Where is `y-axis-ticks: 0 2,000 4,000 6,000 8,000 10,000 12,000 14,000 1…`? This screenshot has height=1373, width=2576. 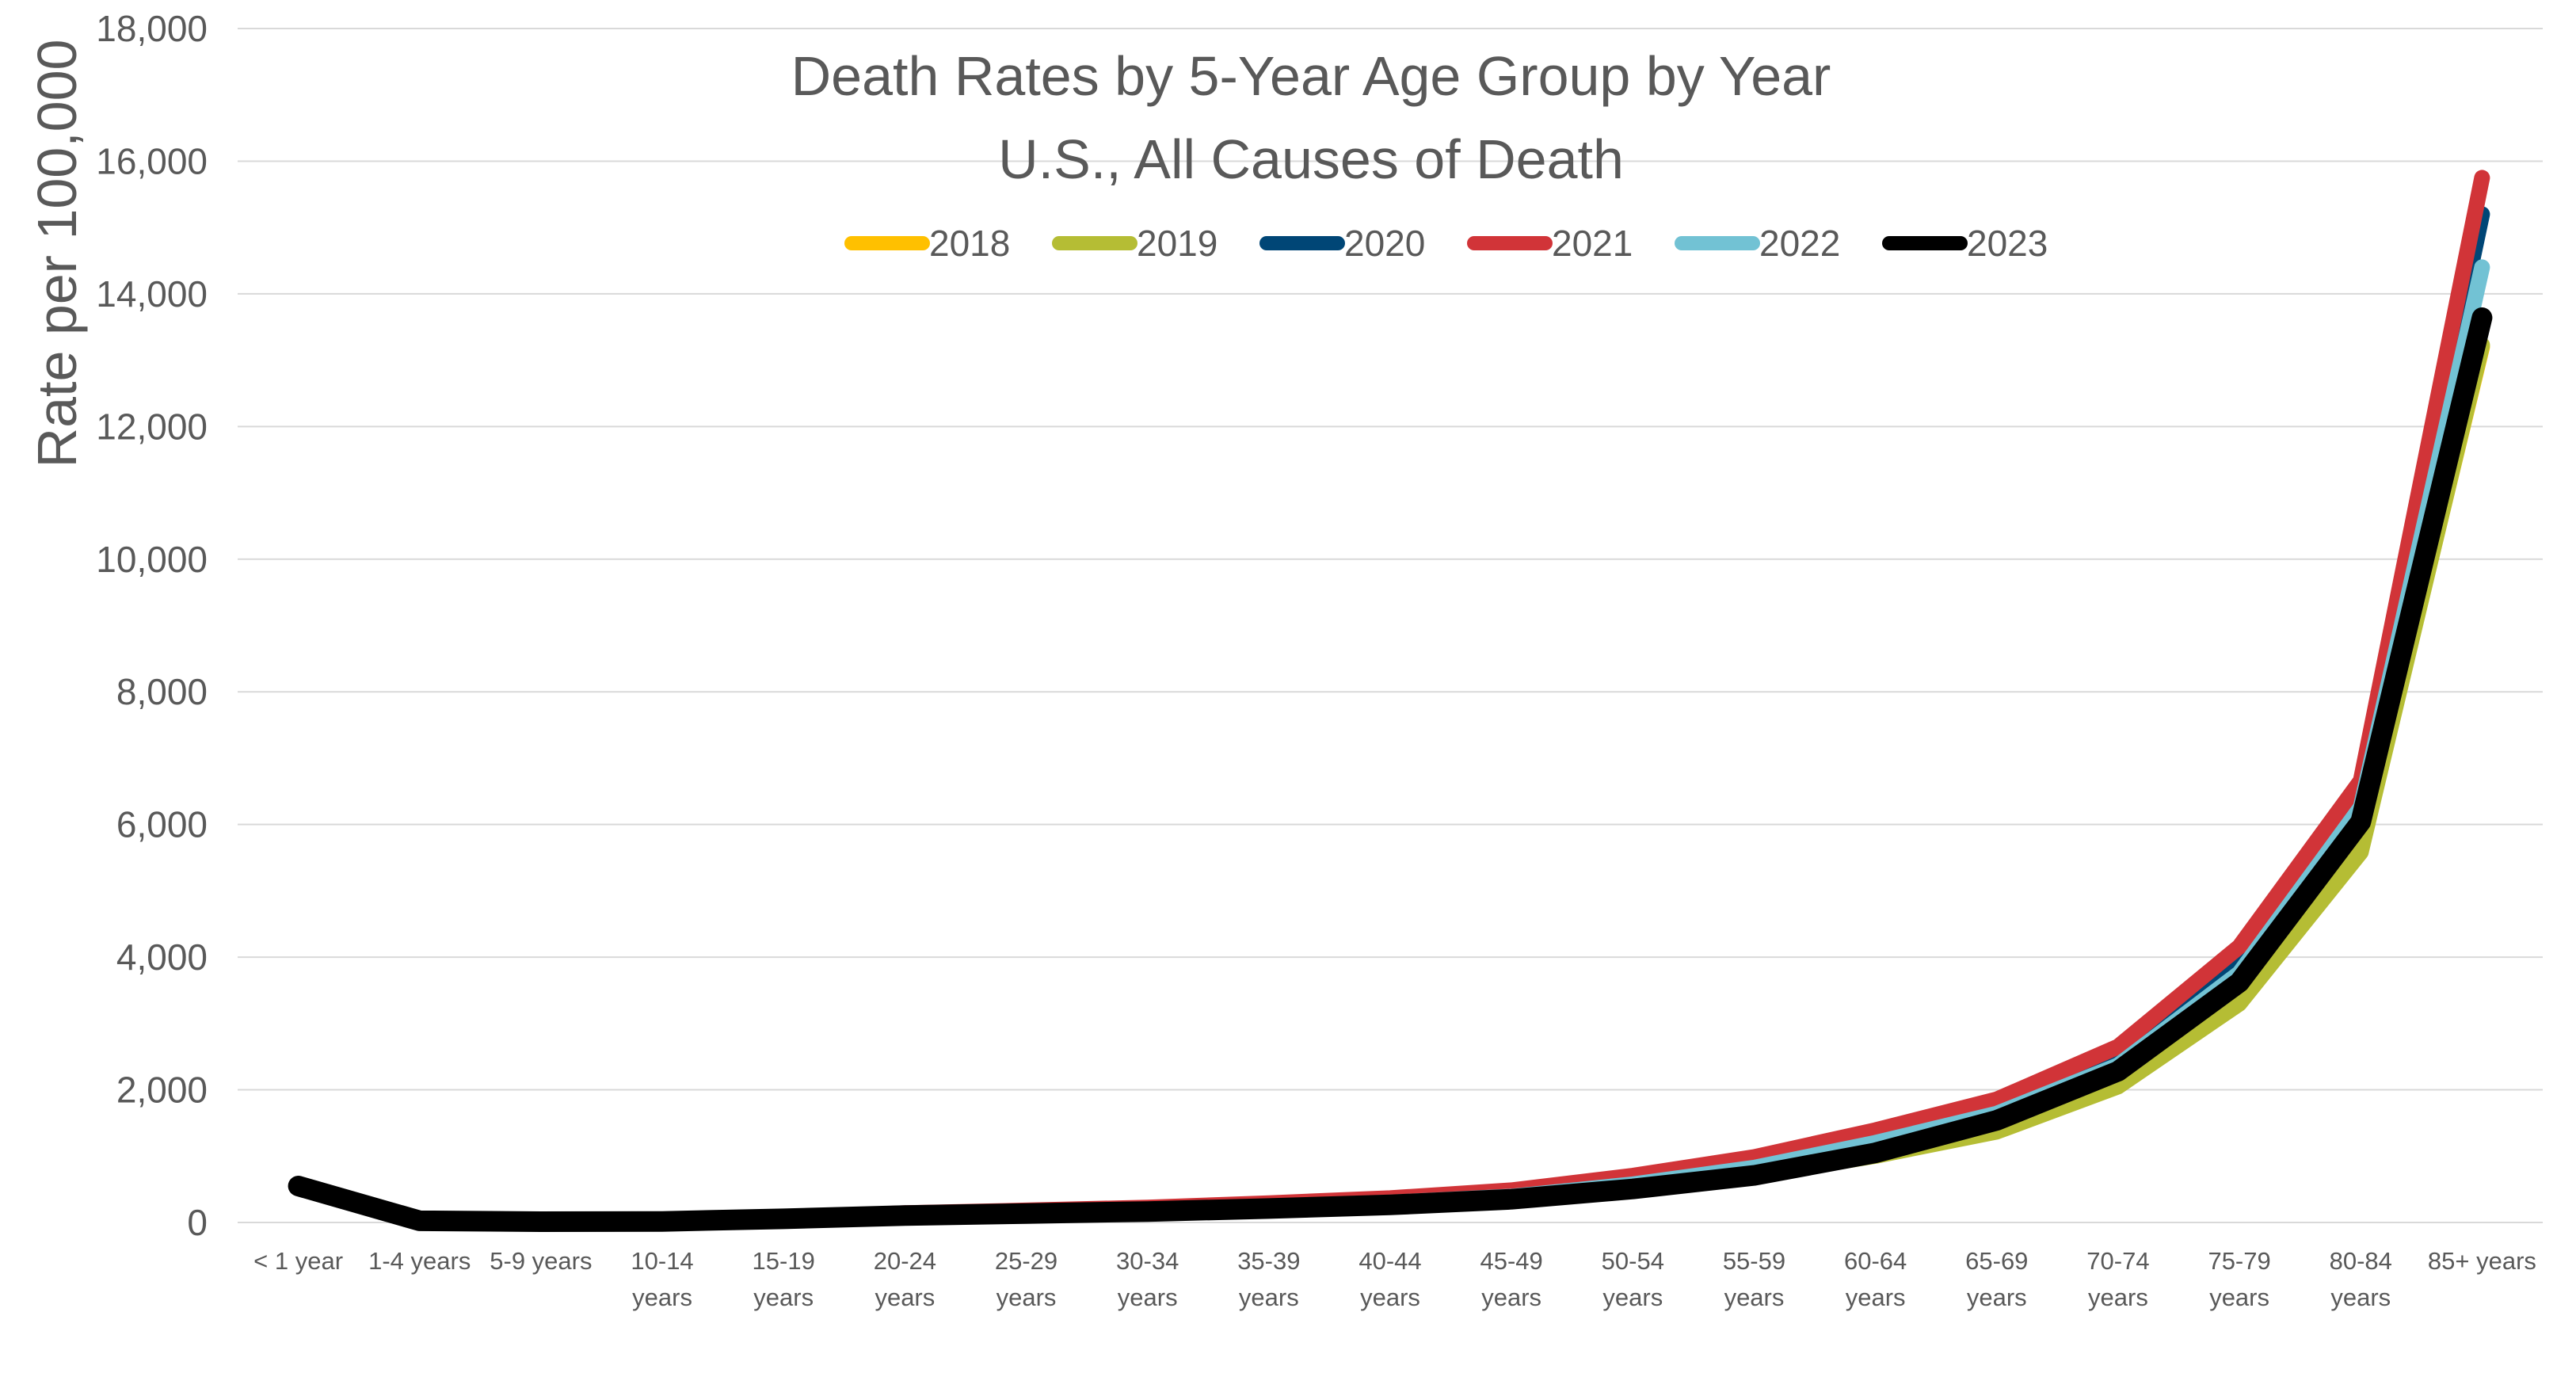
y-axis-ticks: 0 2,000 4,000 6,000 8,000 10,000 12,000 14,000 1… is located at coordinates (152, 625).